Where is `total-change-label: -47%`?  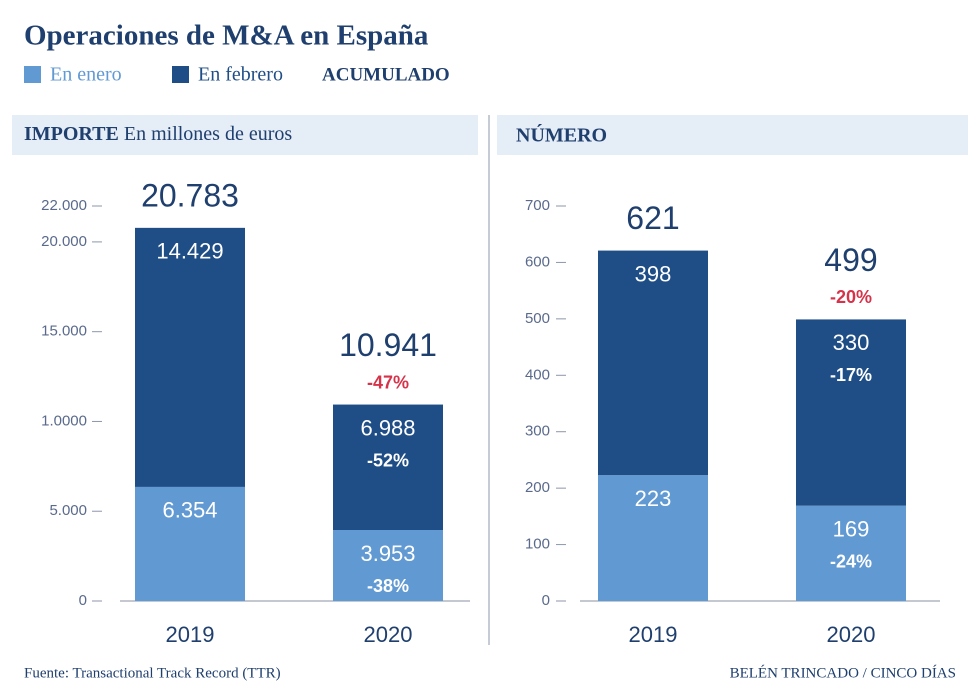 total-change-label: -47% is located at coordinates (388, 382).